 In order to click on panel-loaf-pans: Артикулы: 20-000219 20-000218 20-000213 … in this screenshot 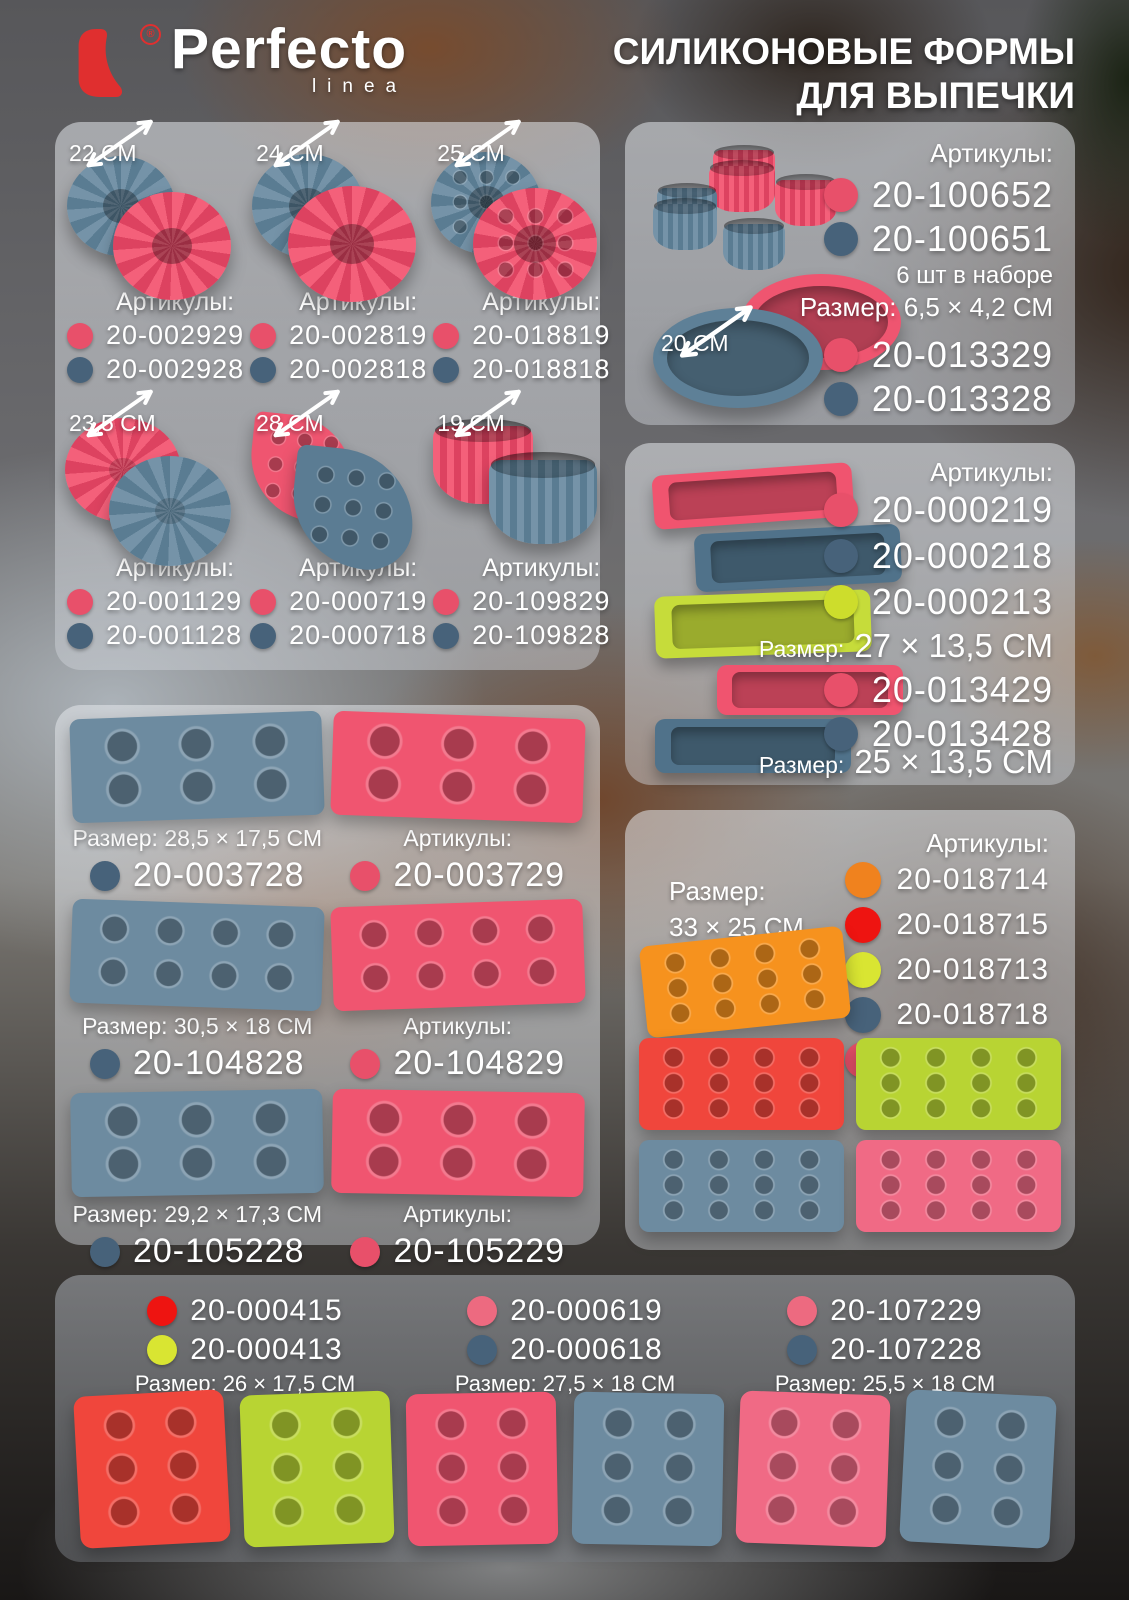, I will do `click(850, 614)`.